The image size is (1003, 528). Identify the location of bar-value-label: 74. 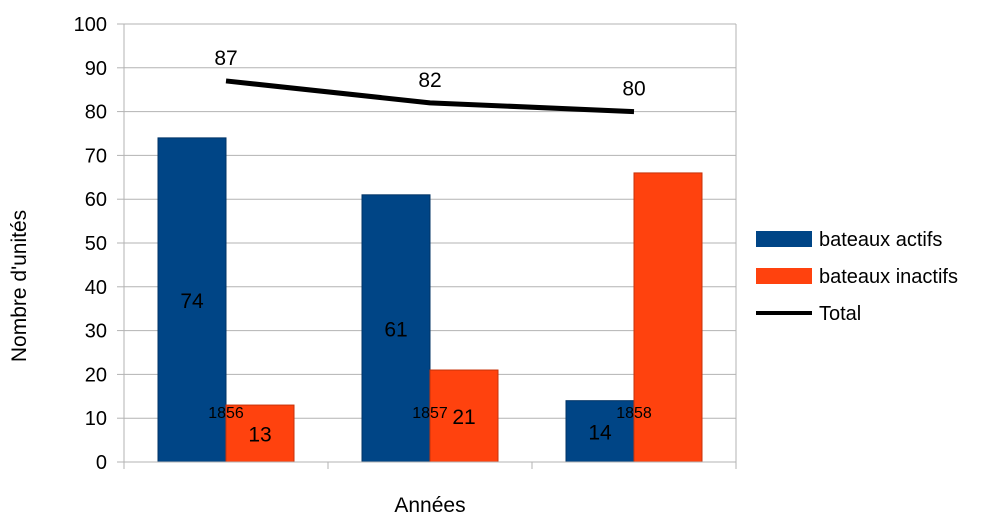
(192, 301).